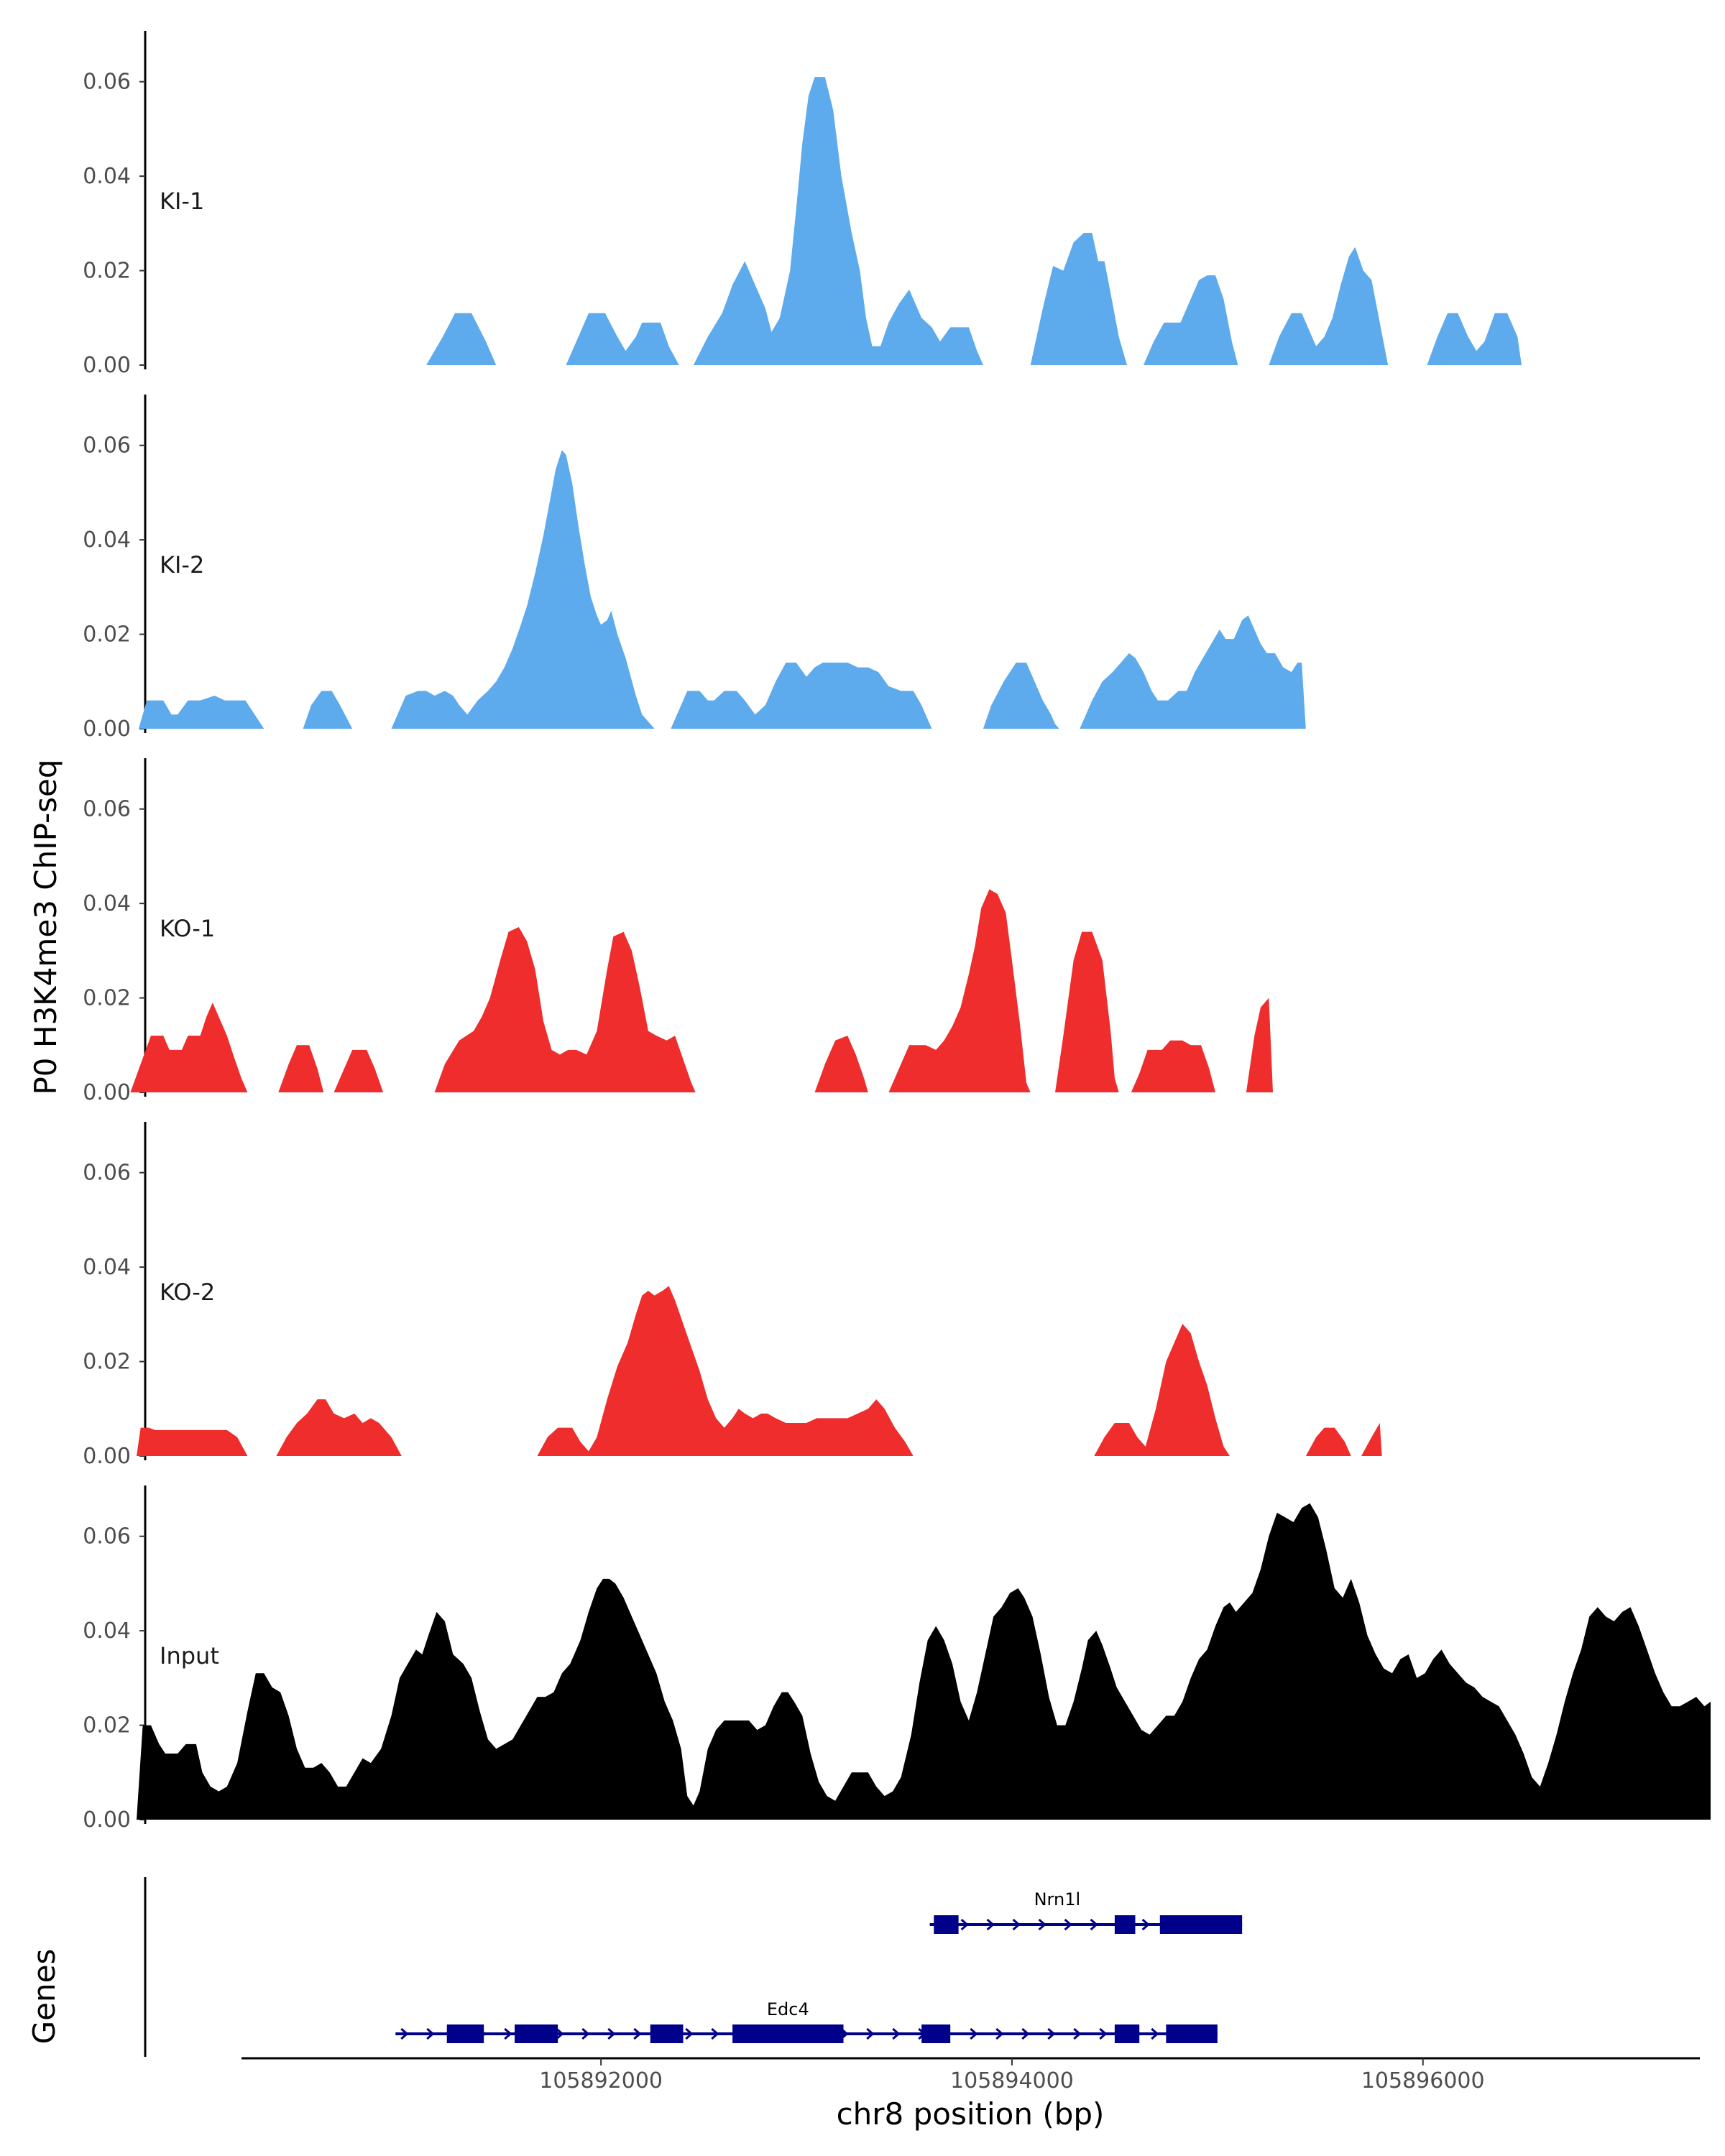  Describe the element at coordinates (806, 2021) in the screenshot. I see `gene-edc4: Edc4` at that location.